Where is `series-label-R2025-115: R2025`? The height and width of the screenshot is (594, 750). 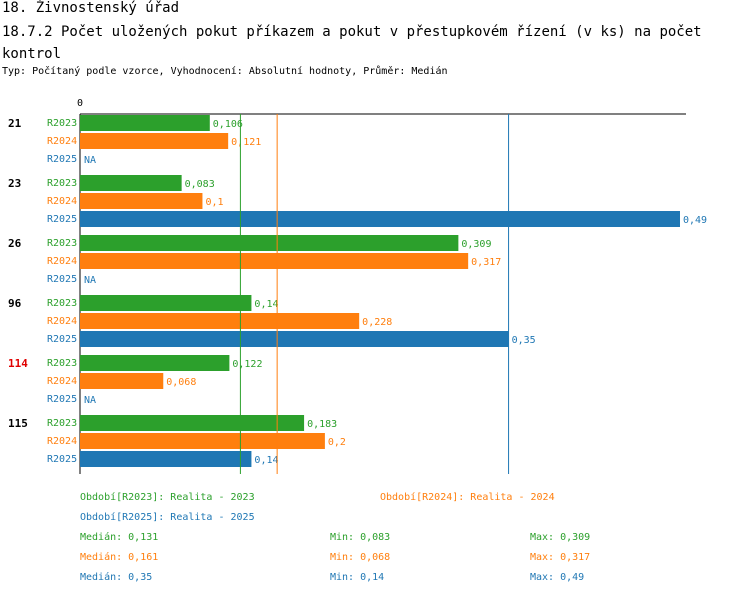 series-label-R2025-115: R2025 is located at coordinates (62, 459).